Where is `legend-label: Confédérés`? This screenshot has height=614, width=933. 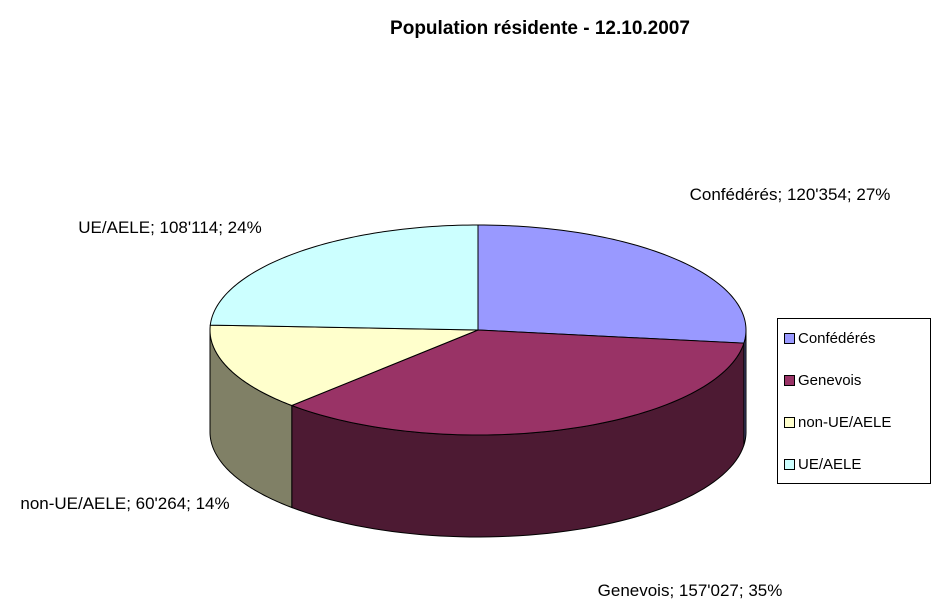
legend-label: Confédérés is located at coordinates (837, 338).